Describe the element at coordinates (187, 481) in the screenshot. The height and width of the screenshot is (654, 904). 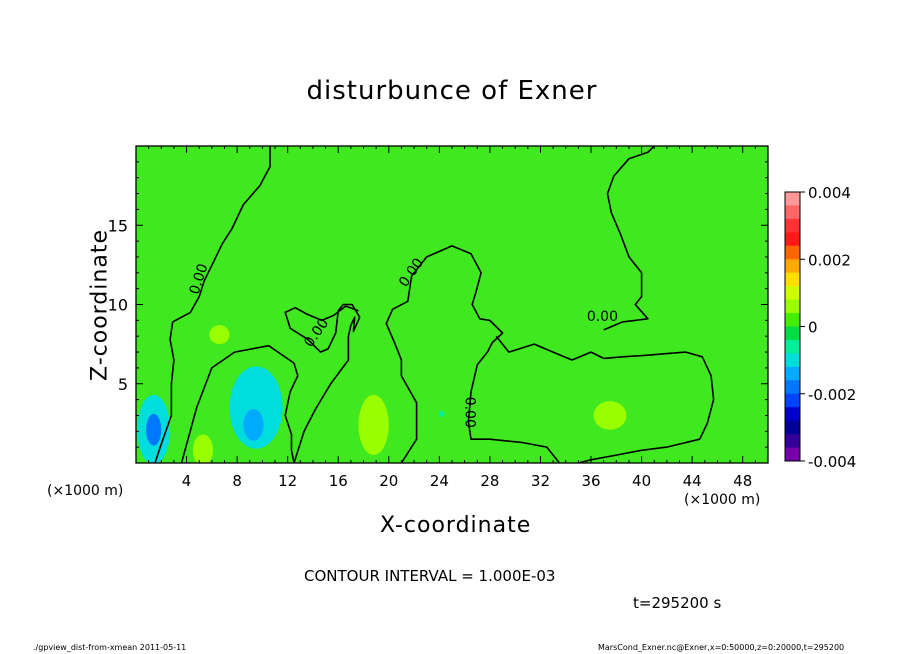
I see `x-tick-label: 4` at that location.